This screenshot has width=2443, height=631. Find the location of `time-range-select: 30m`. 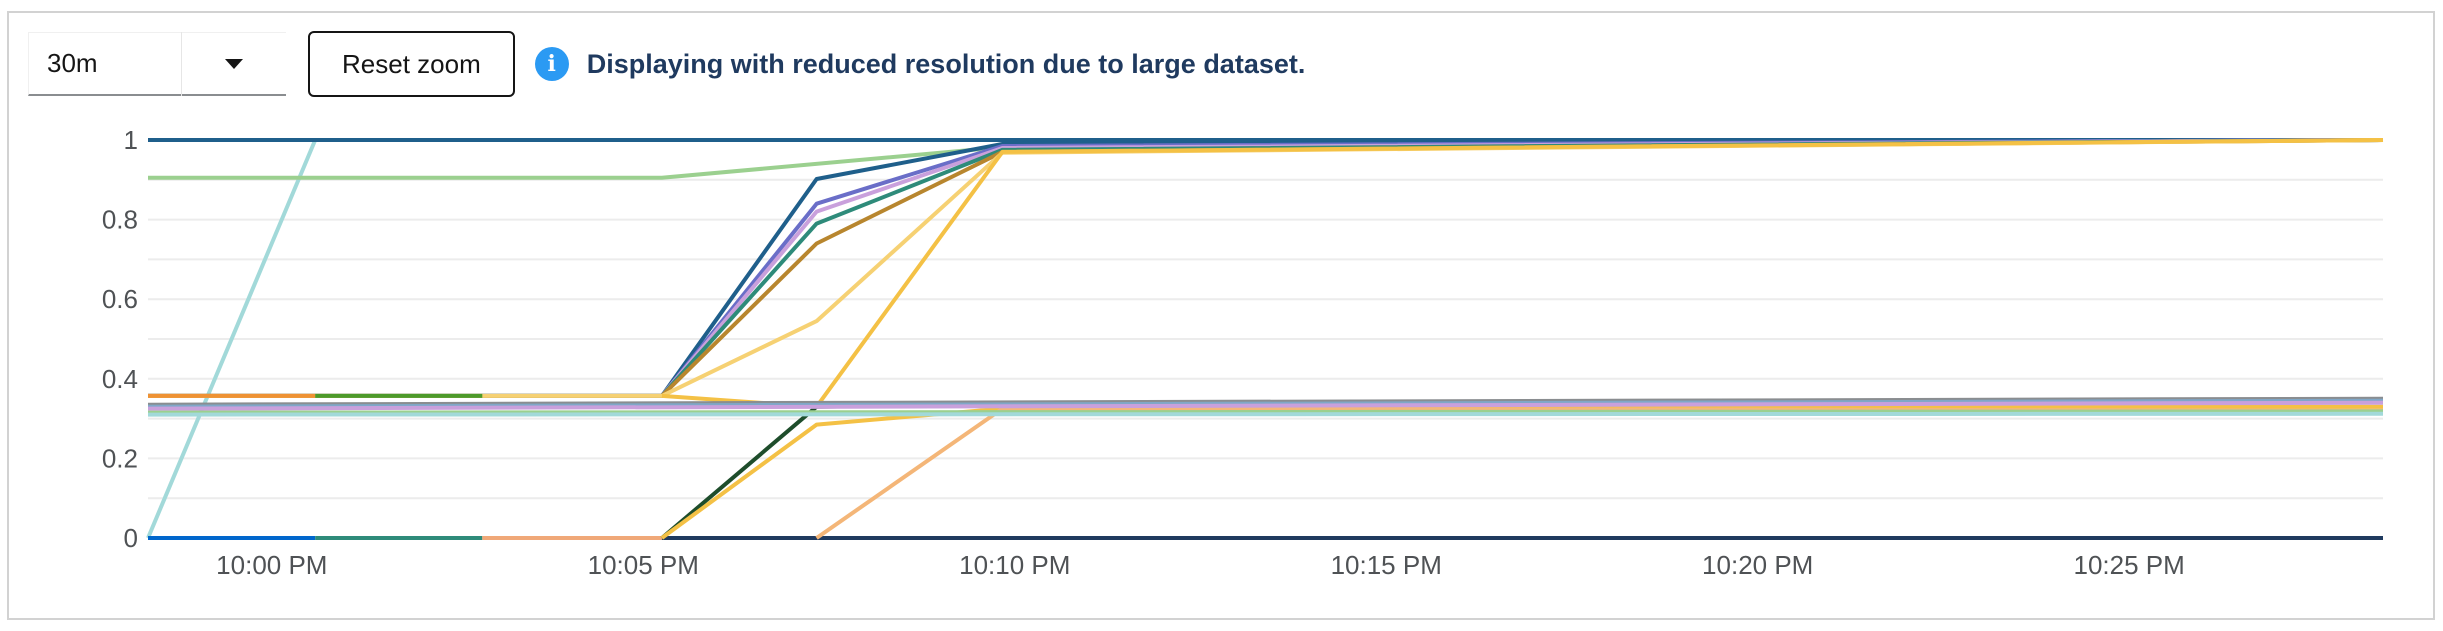

time-range-select: 30m is located at coordinates (157, 63).